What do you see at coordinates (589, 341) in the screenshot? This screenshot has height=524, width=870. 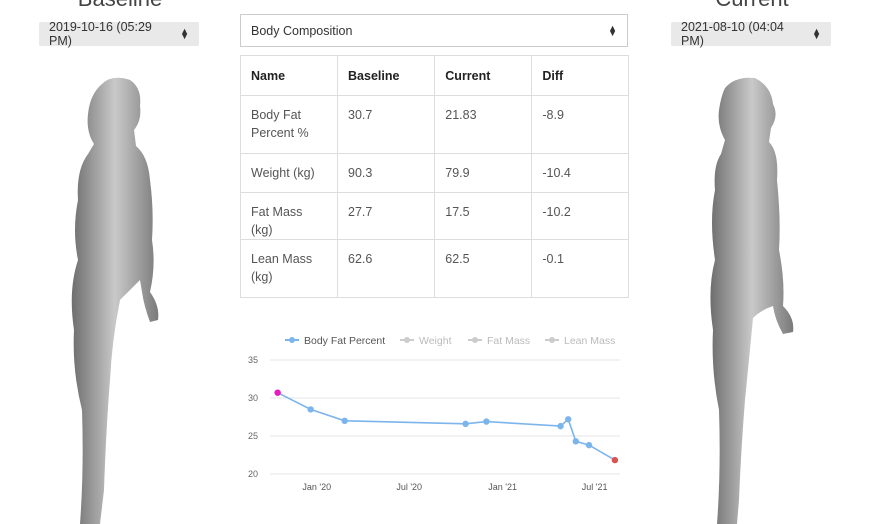 I see `legend-label-3: Lean Mass` at bounding box center [589, 341].